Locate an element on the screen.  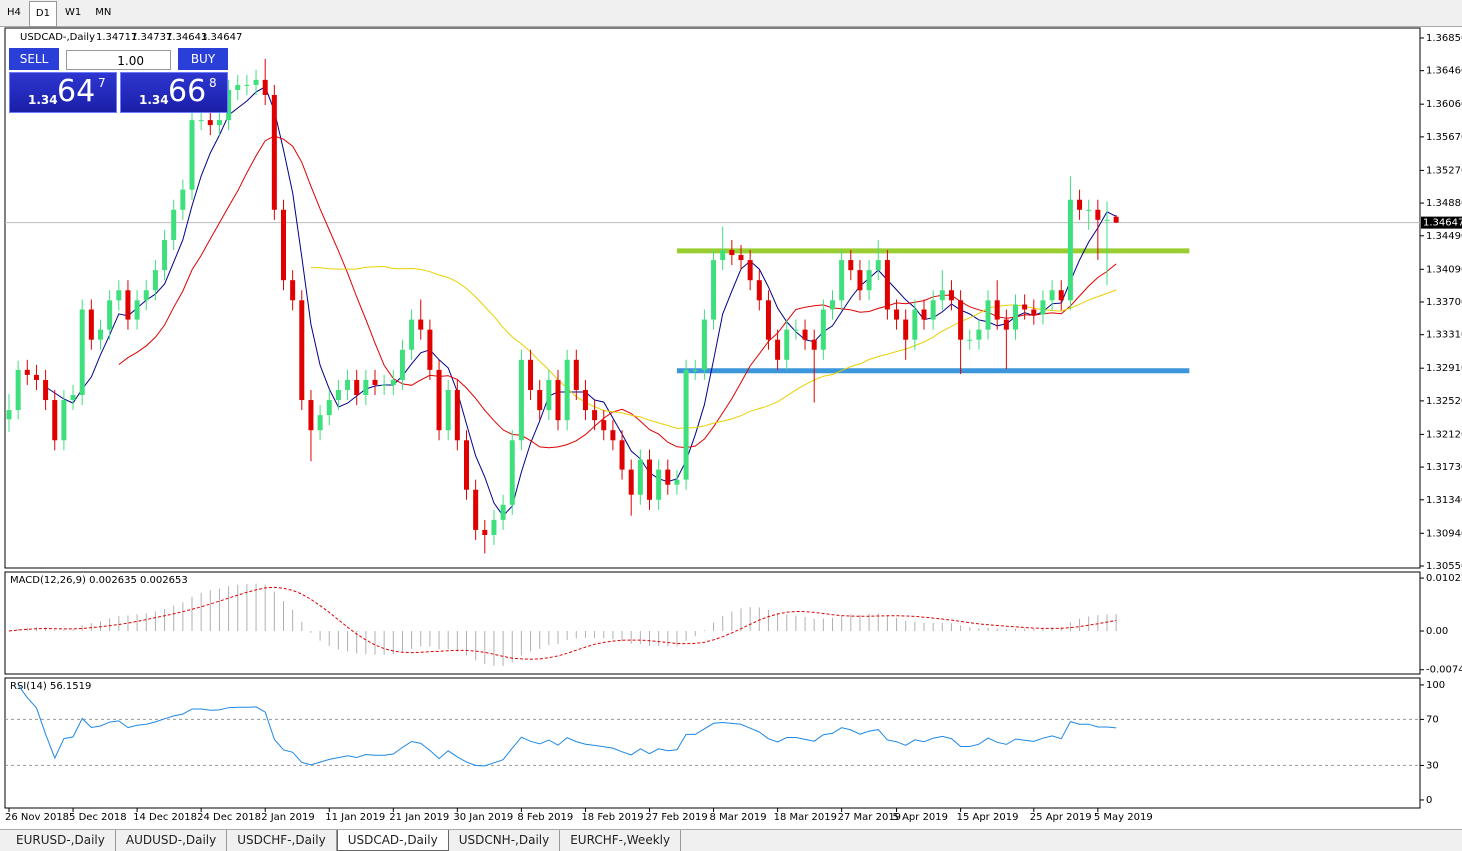
ohlc-open: 1.34717 is located at coordinates (116, 37).